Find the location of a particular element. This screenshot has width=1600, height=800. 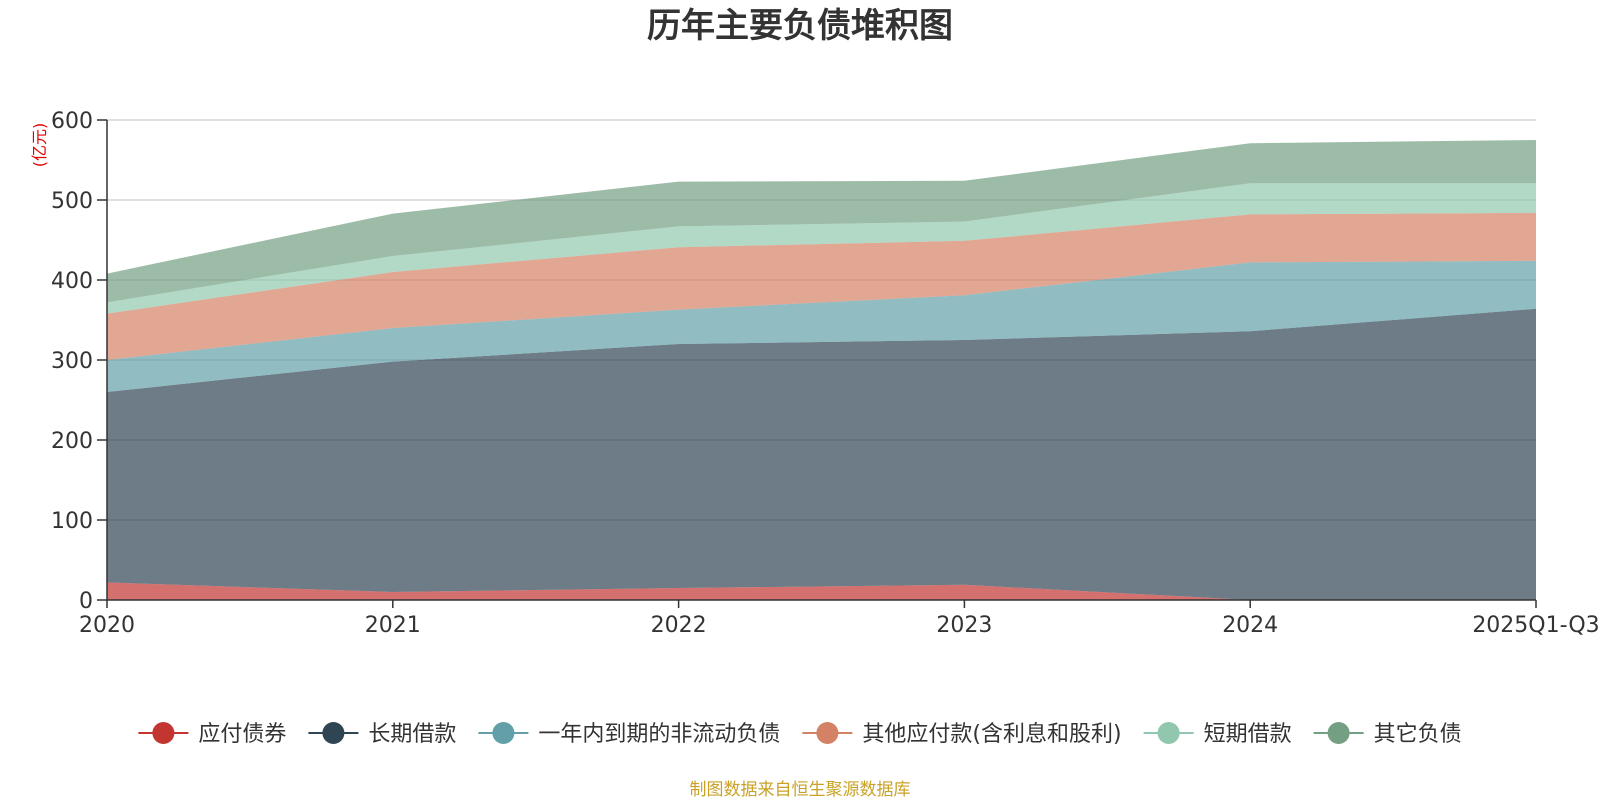

legend-label: 长期借款 is located at coordinates (412, 734).